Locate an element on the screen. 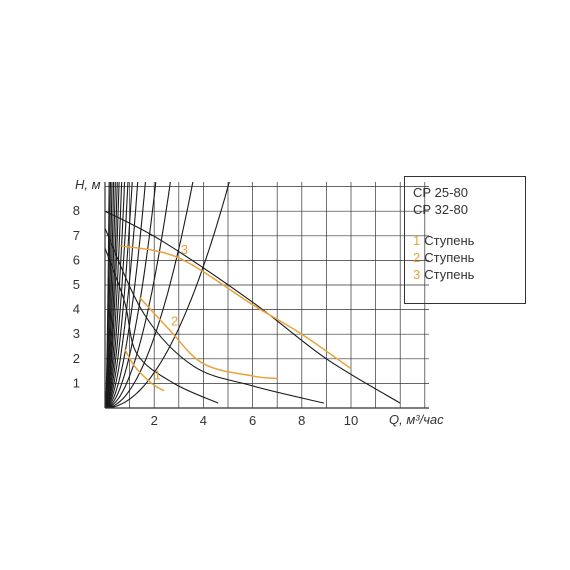 The height and width of the screenshot is (570, 570). stage-label-2: 2 is located at coordinates (174, 320).